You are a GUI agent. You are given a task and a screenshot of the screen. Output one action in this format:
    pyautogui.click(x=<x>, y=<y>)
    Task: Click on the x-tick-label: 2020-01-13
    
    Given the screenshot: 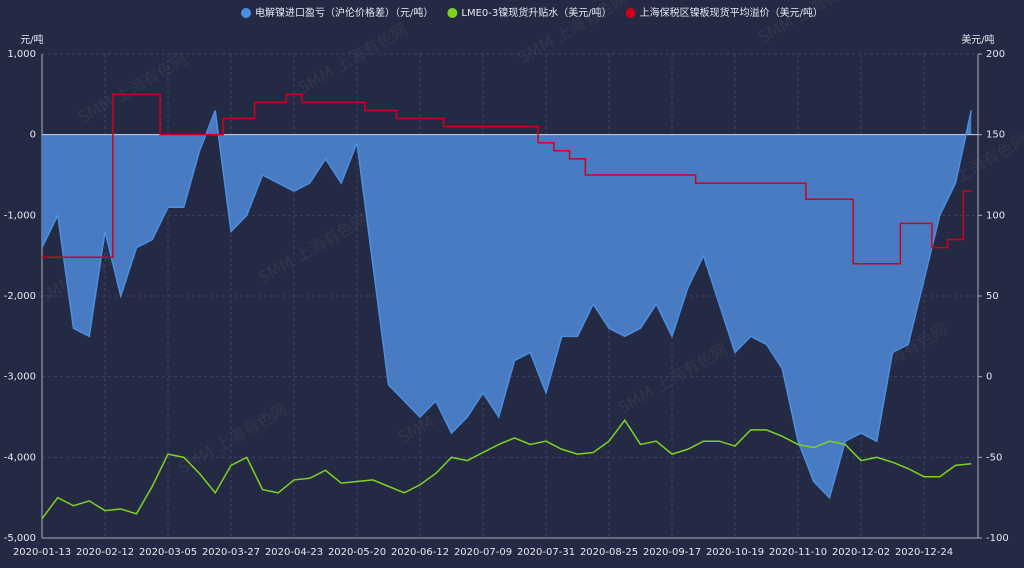 What is the action you would take?
    pyautogui.click(x=42, y=552)
    